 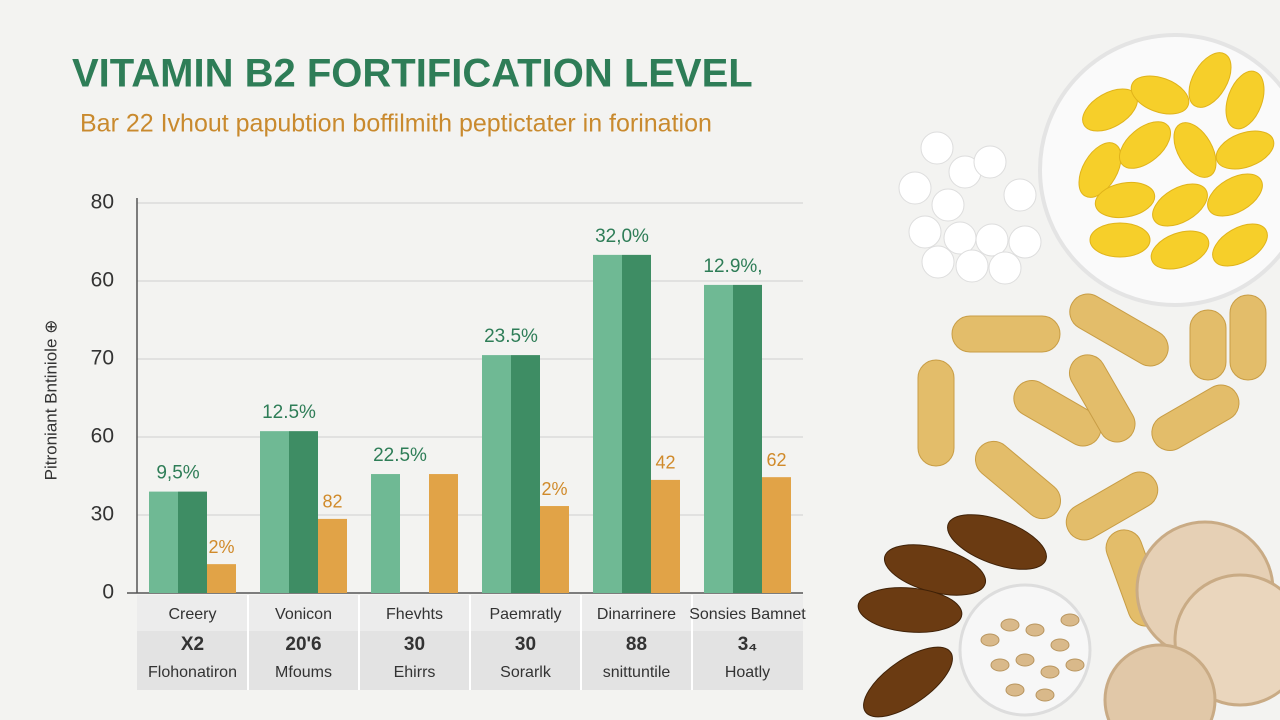 What do you see at coordinates (732, 266) in the screenshot?
I see `green-annotation: 12.9%,` at bounding box center [732, 266].